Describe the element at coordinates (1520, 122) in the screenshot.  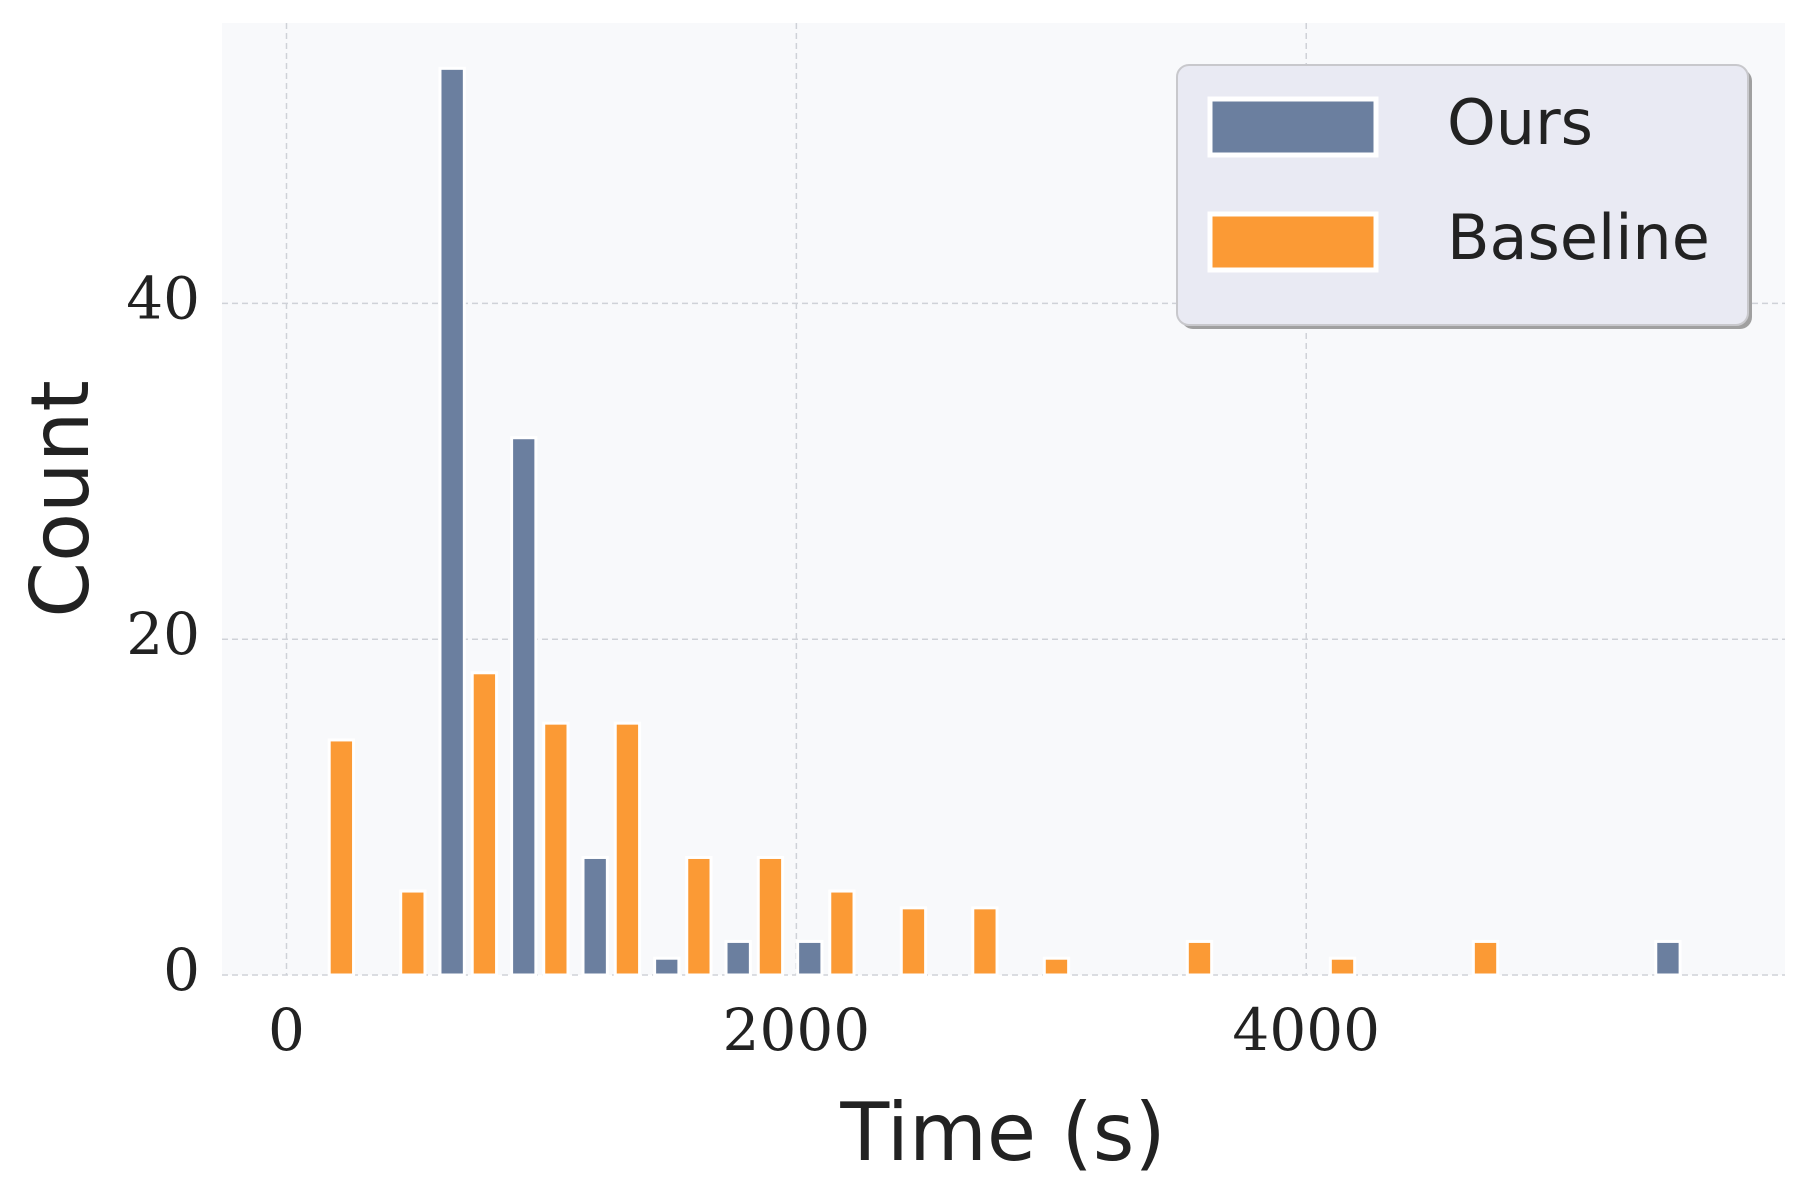
I see `legend-label: Ours` at that location.